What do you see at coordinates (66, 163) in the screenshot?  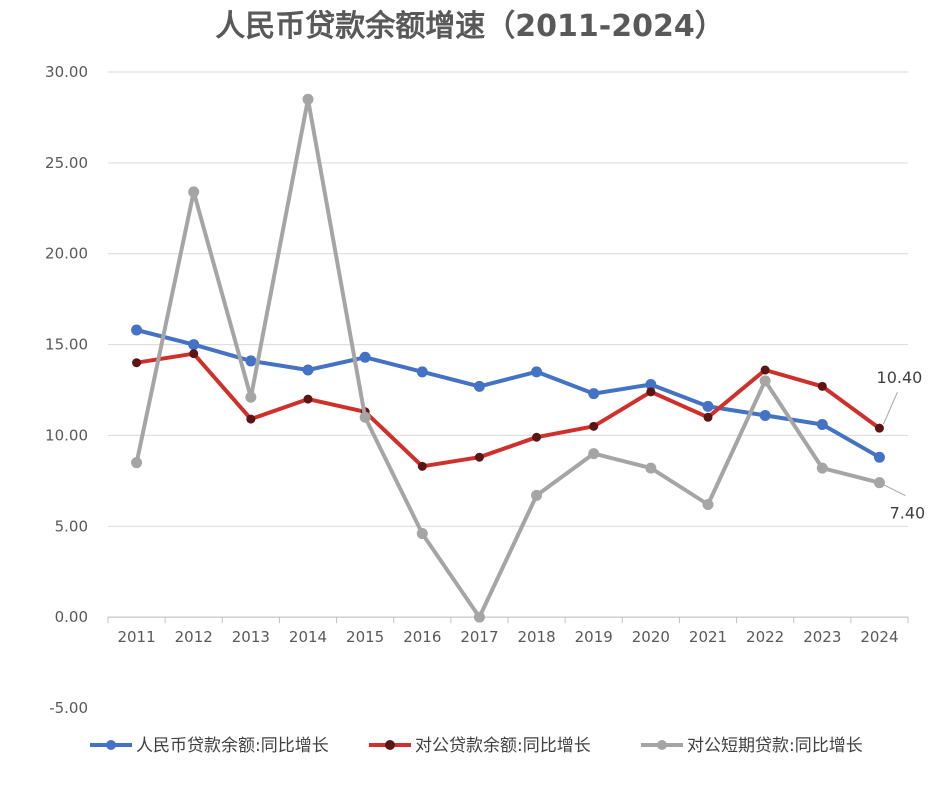 I see `y-tick-label: 25.00` at bounding box center [66, 163].